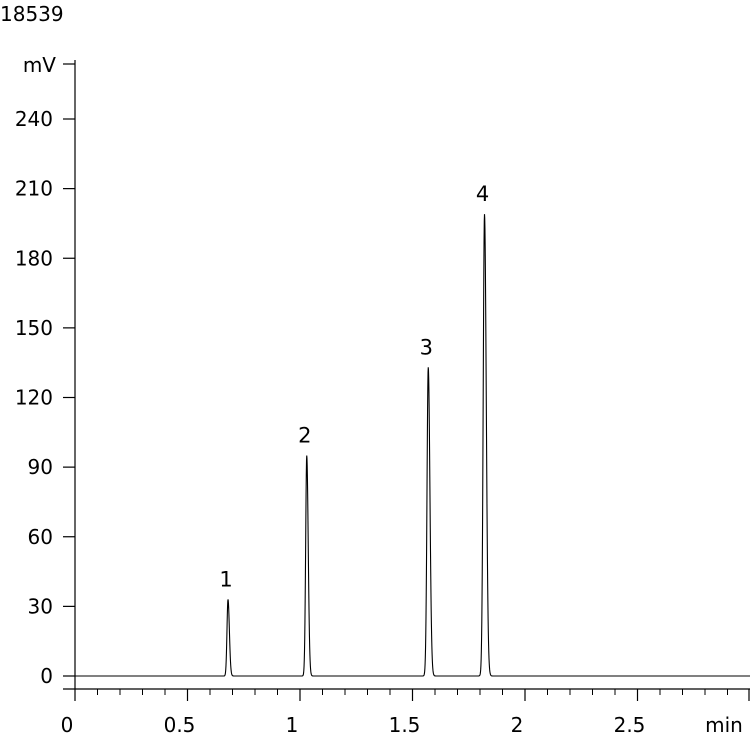 The height and width of the screenshot is (738, 750). Describe the element at coordinates (304, 436) in the screenshot. I see `peak-label-2: 2` at that location.